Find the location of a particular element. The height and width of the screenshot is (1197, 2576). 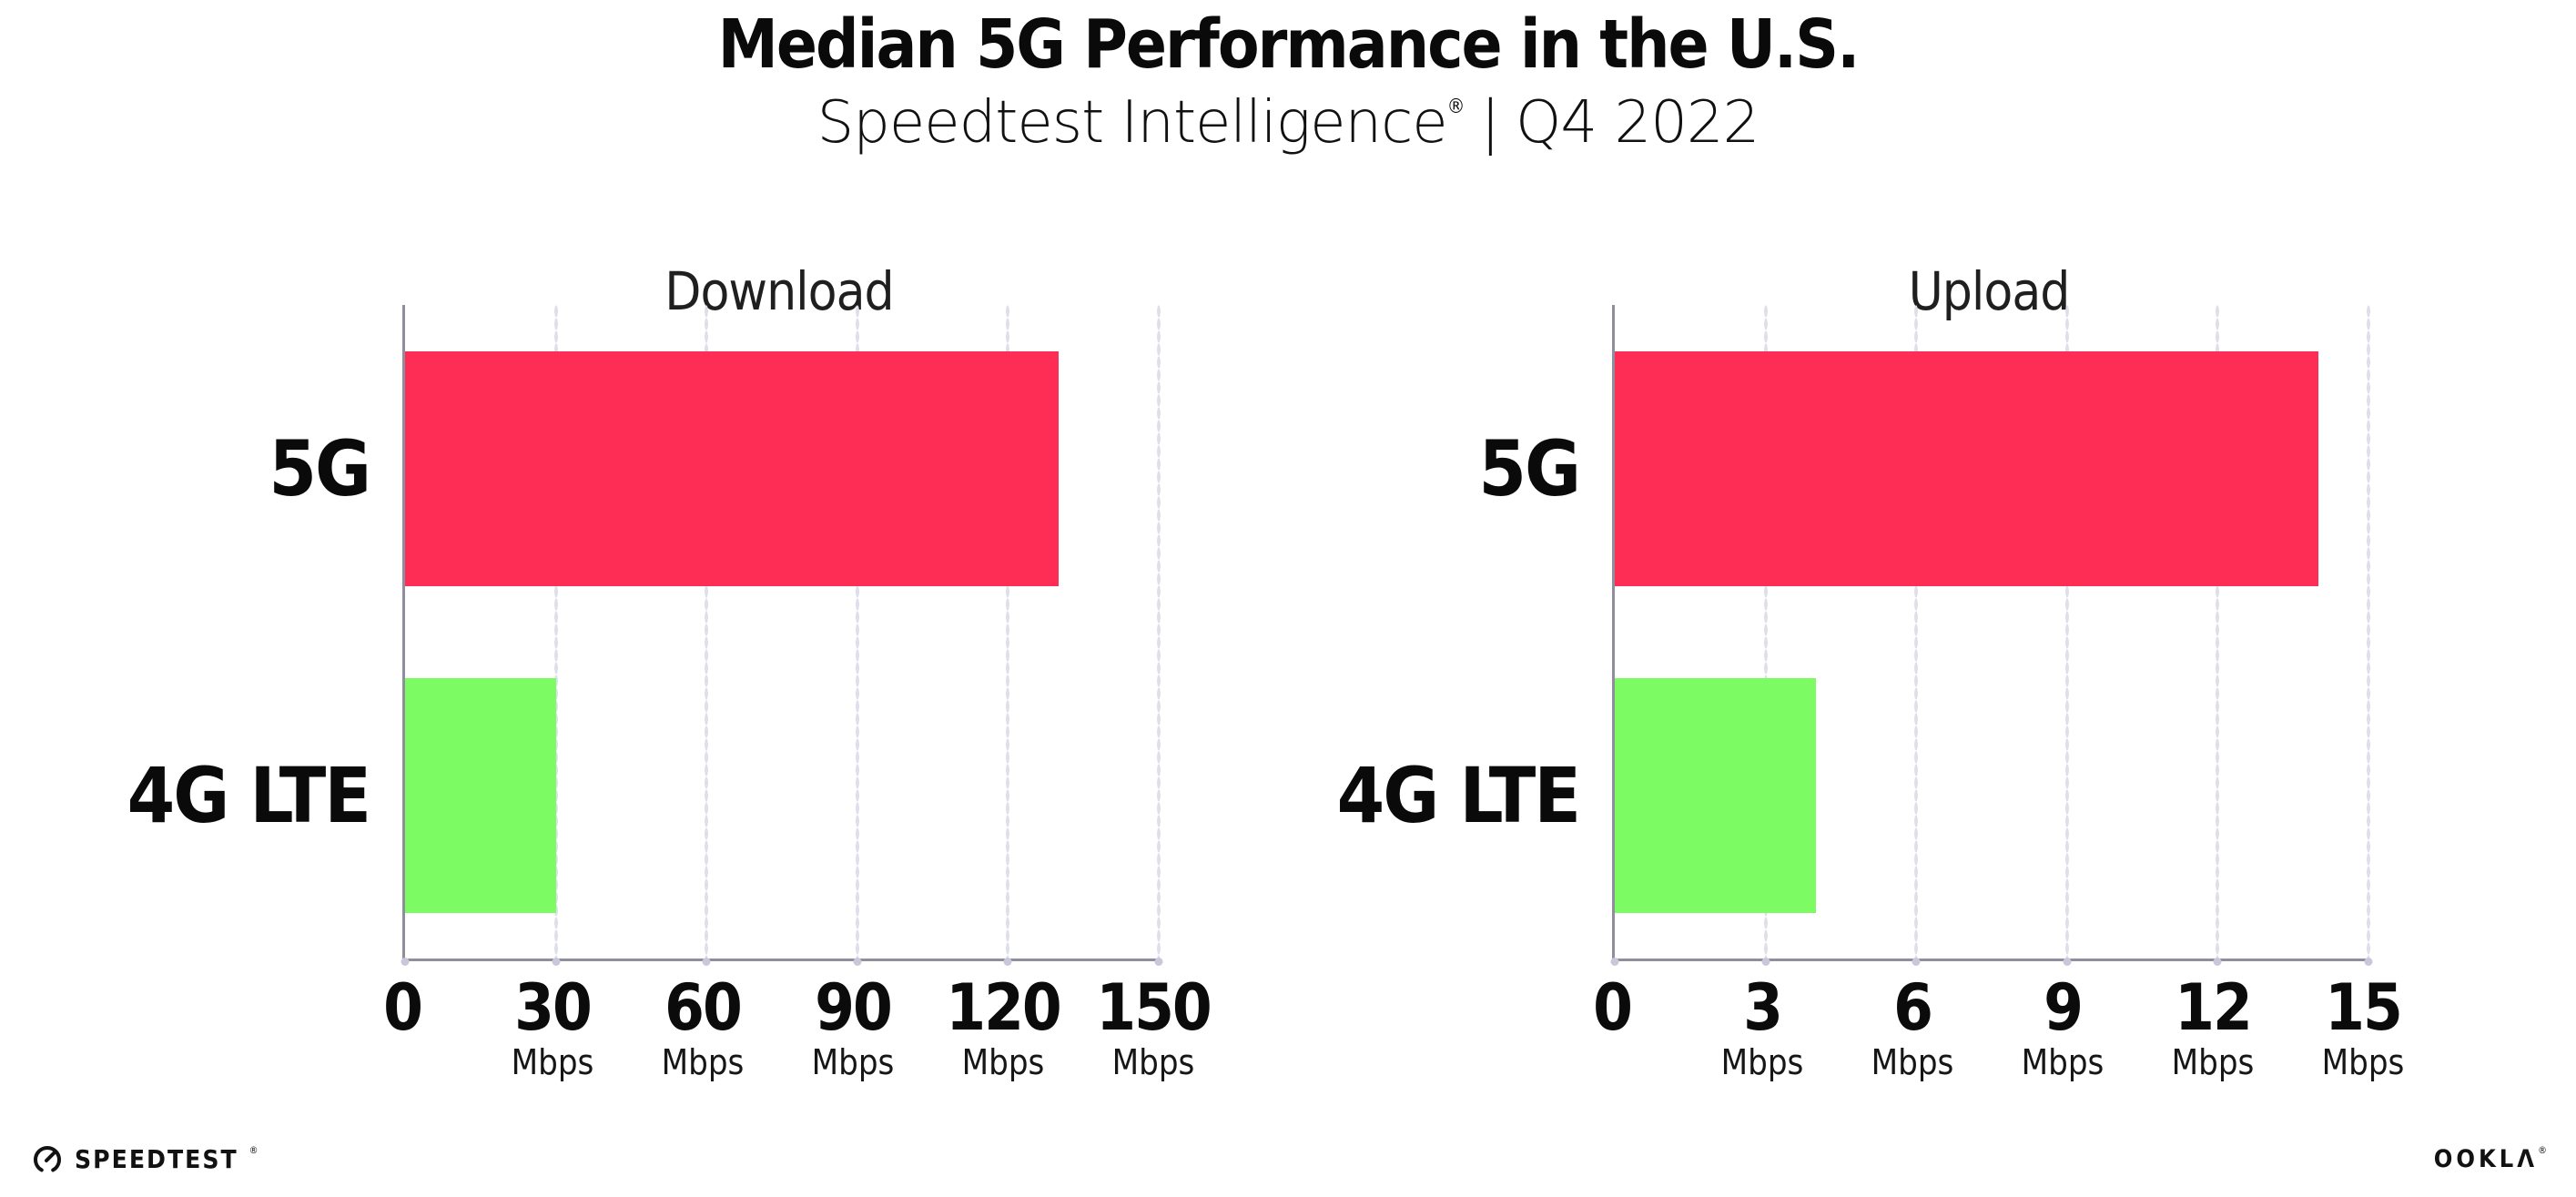

xtick-label-6: 6 Mbps is located at coordinates (1912, 1028).